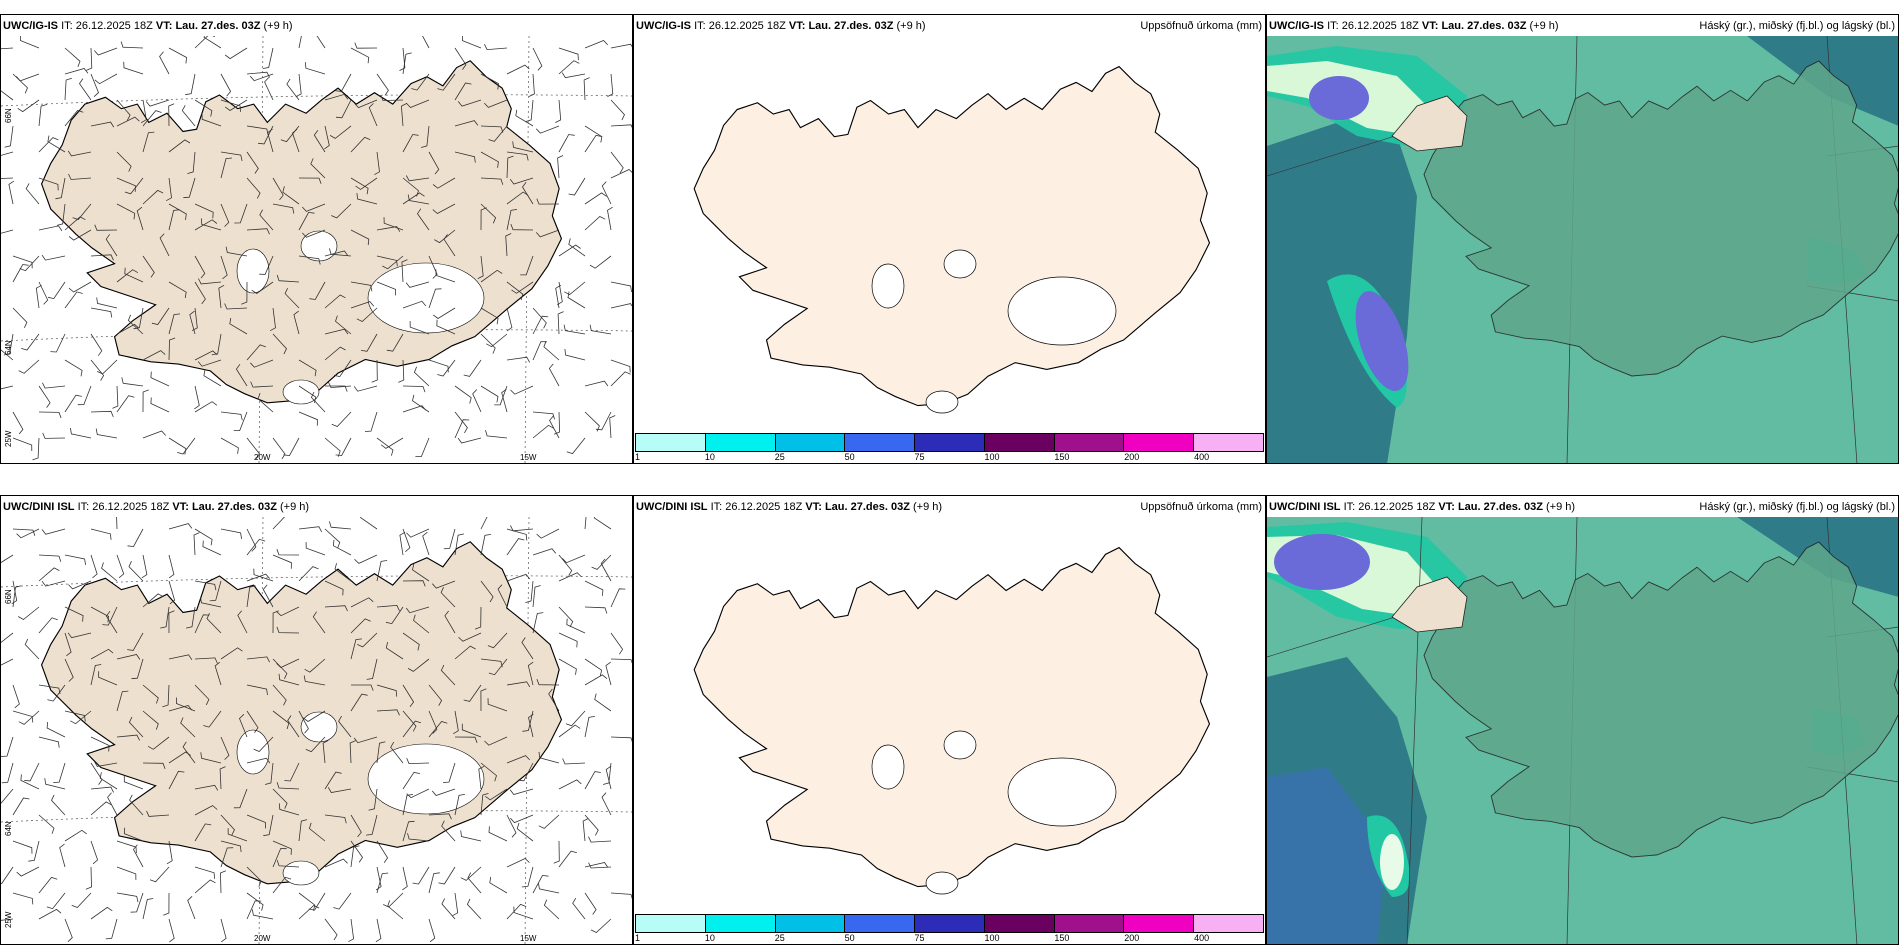  I want to click on wind-barb-map, so click(316, 730).